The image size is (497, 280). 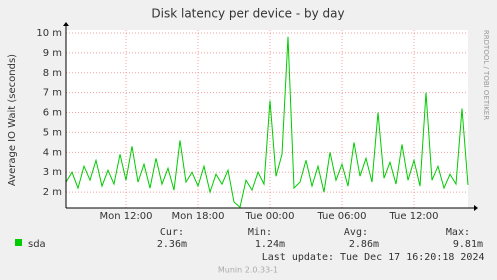 What do you see at coordinates (52, 192) in the screenshot?
I see `y-tick-label: 2 m` at bounding box center [52, 192].